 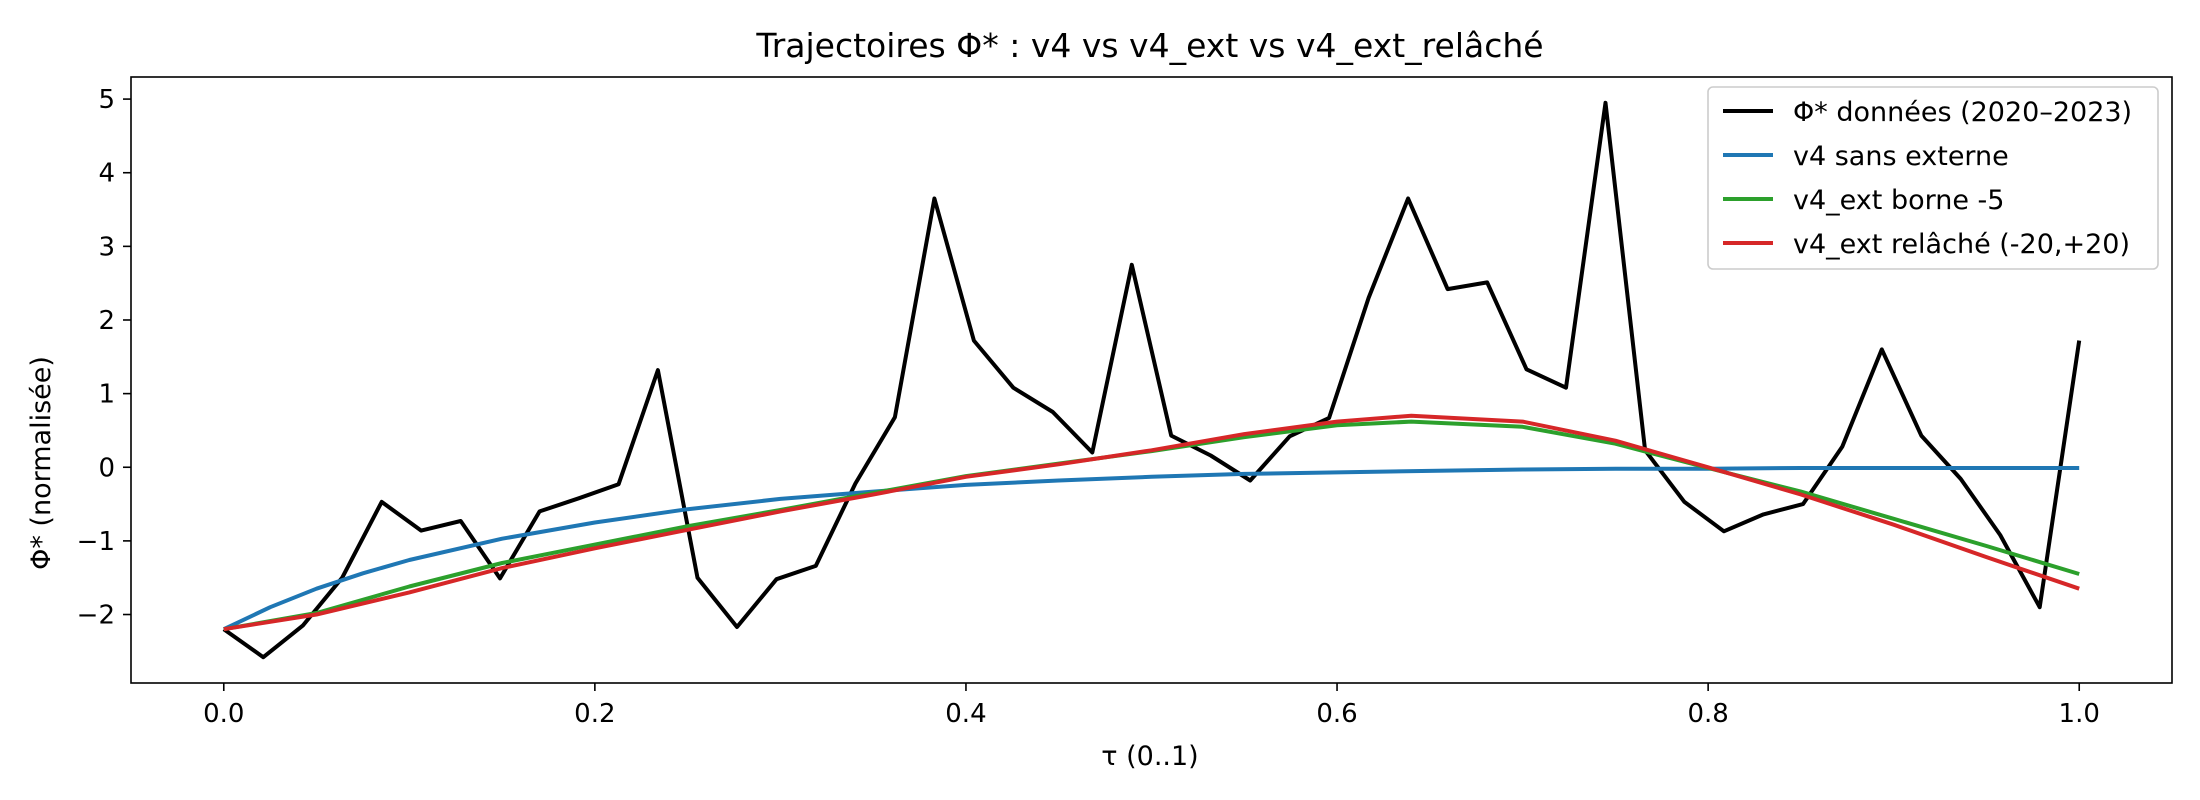 What do you see at coordinates (1901, 156) in the screenshot?
I see `legend-label-1: v4 sans externe` at bounding box center [1901, 156].